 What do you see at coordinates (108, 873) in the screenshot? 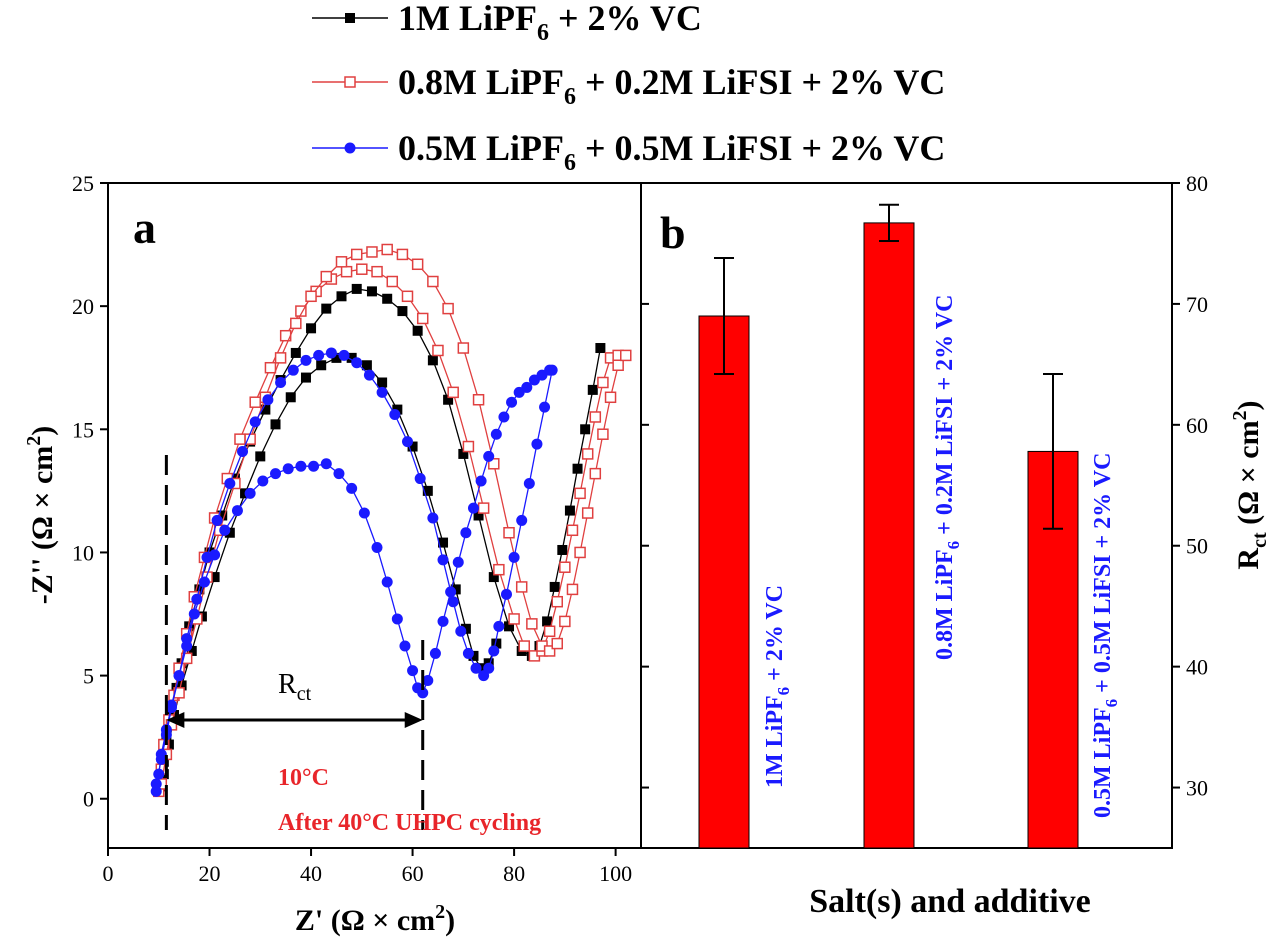
I see `x-tick-label: 0` at bounding box center [108, 873].